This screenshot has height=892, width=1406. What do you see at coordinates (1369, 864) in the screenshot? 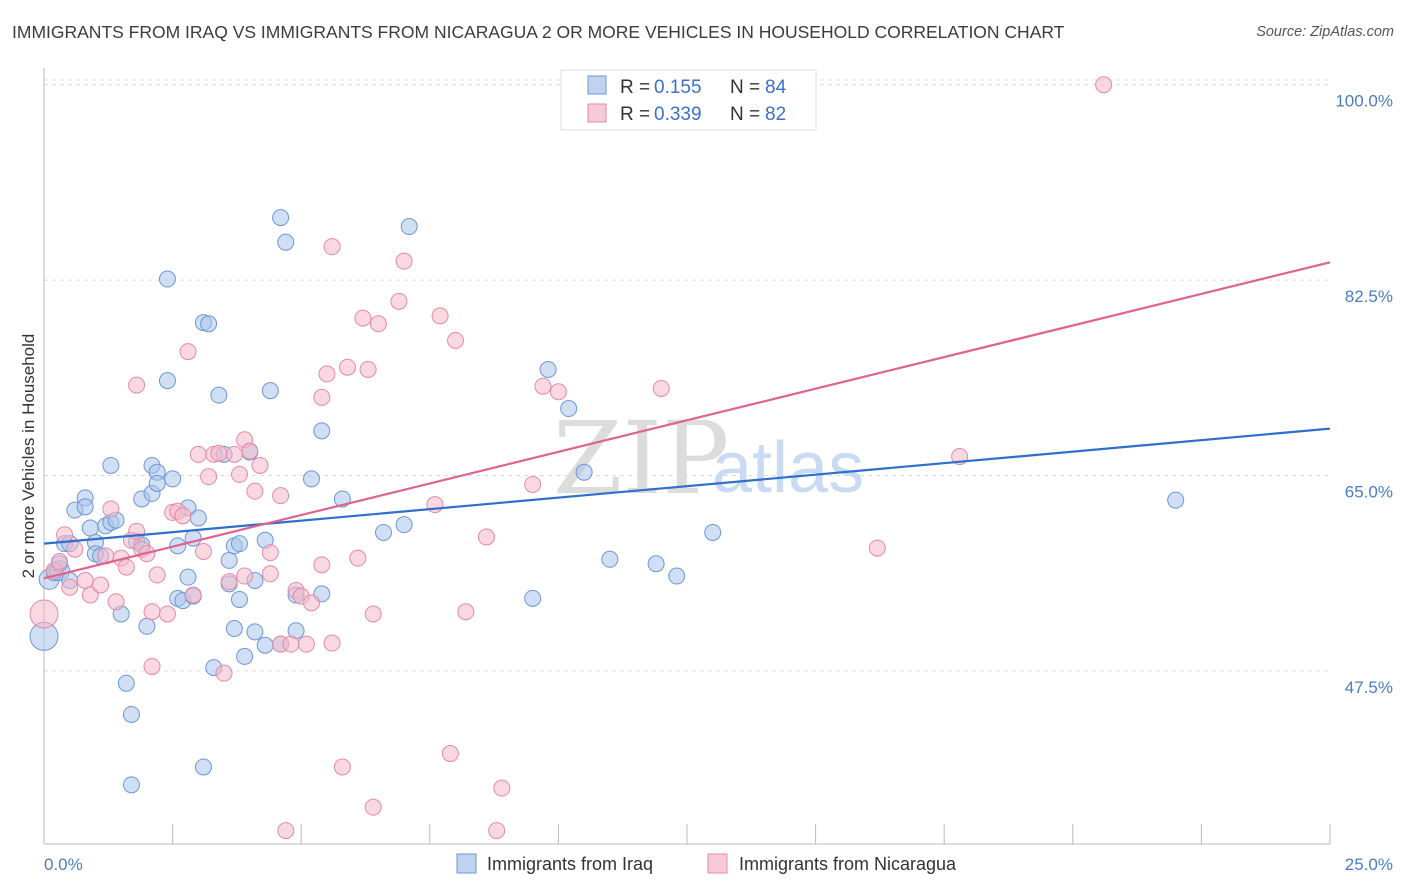
I see `x-tick-label-1: 25.0%` at bounding box center [1369, 864].